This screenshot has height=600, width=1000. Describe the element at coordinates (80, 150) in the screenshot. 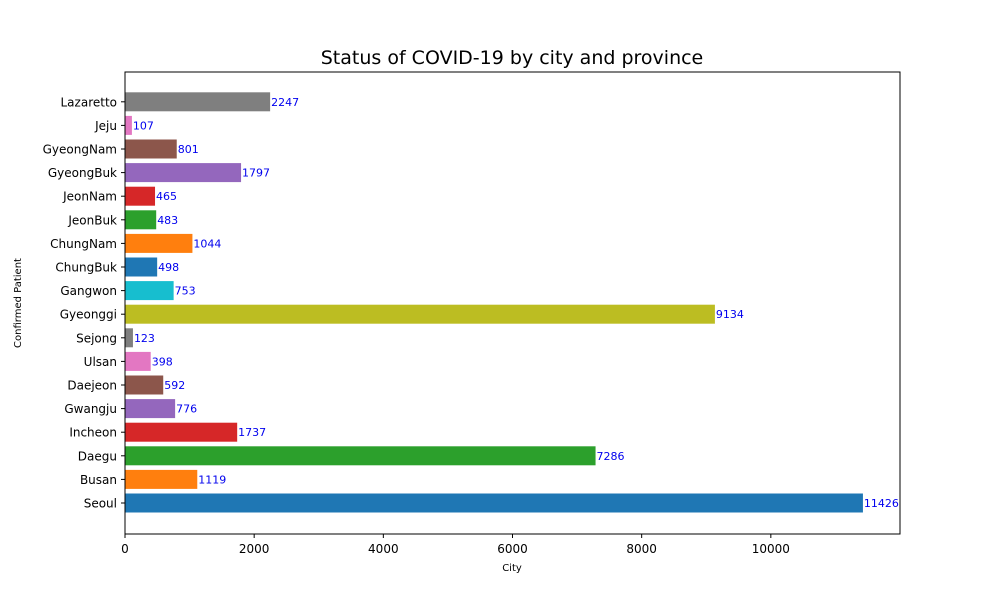

I see `y-tick-label-gyeongnam: GyeongNam` at that location.